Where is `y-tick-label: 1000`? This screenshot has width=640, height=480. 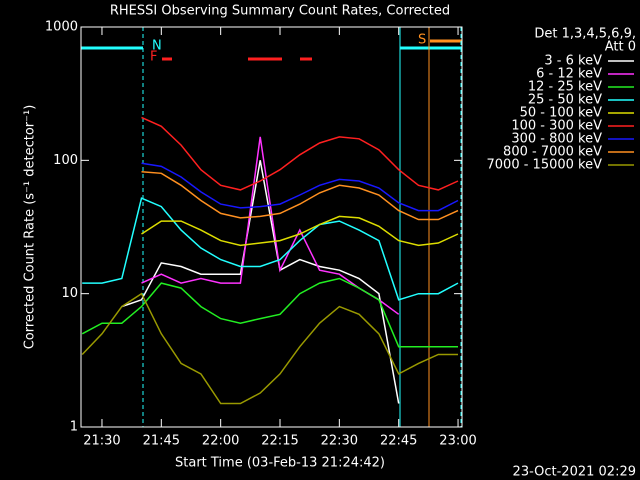
y-tick-label: 1000 is located at coordinates (61, 27).